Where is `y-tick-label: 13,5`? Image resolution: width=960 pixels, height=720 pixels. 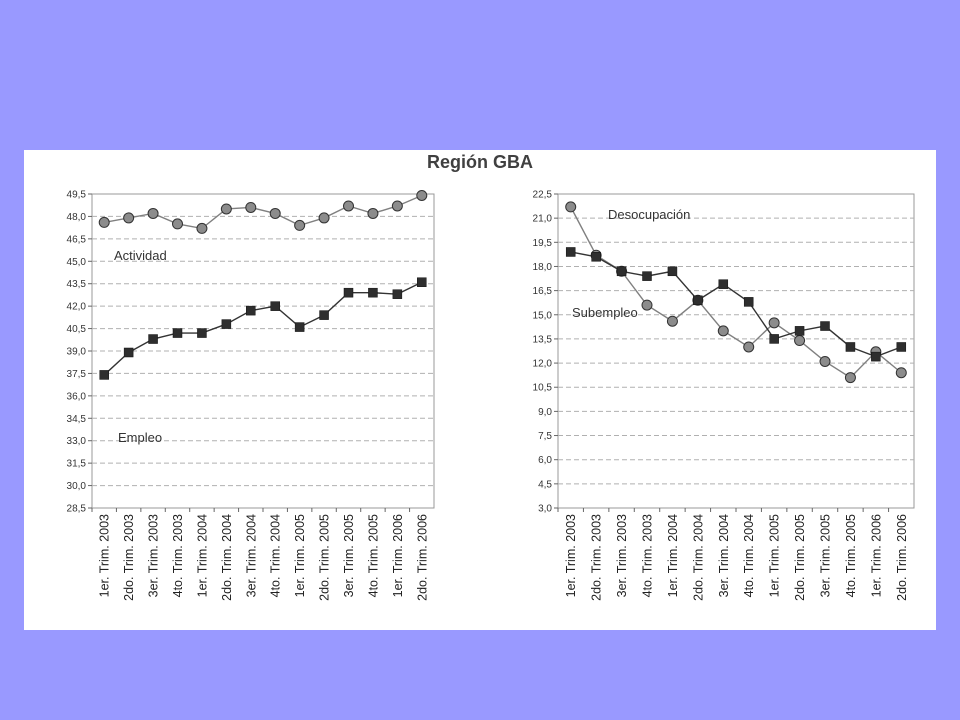 y-tick-label: 13,5 is located at coordinates (543, 339).